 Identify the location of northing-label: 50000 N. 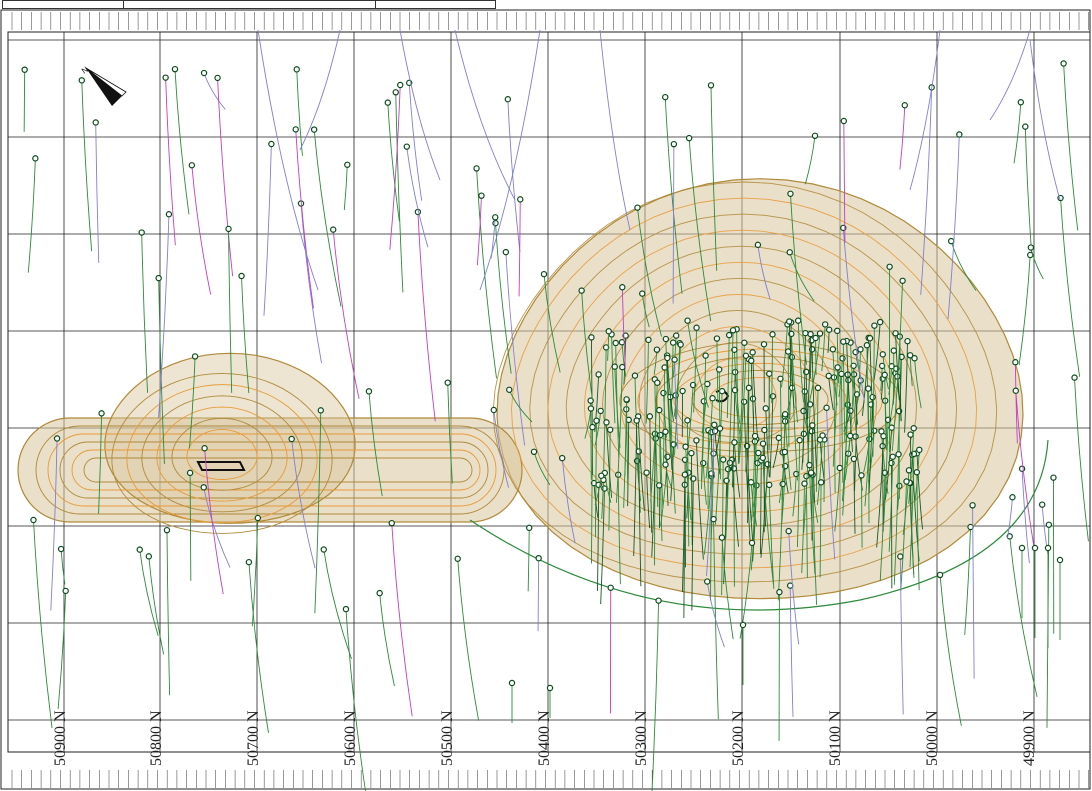
(932, 738).